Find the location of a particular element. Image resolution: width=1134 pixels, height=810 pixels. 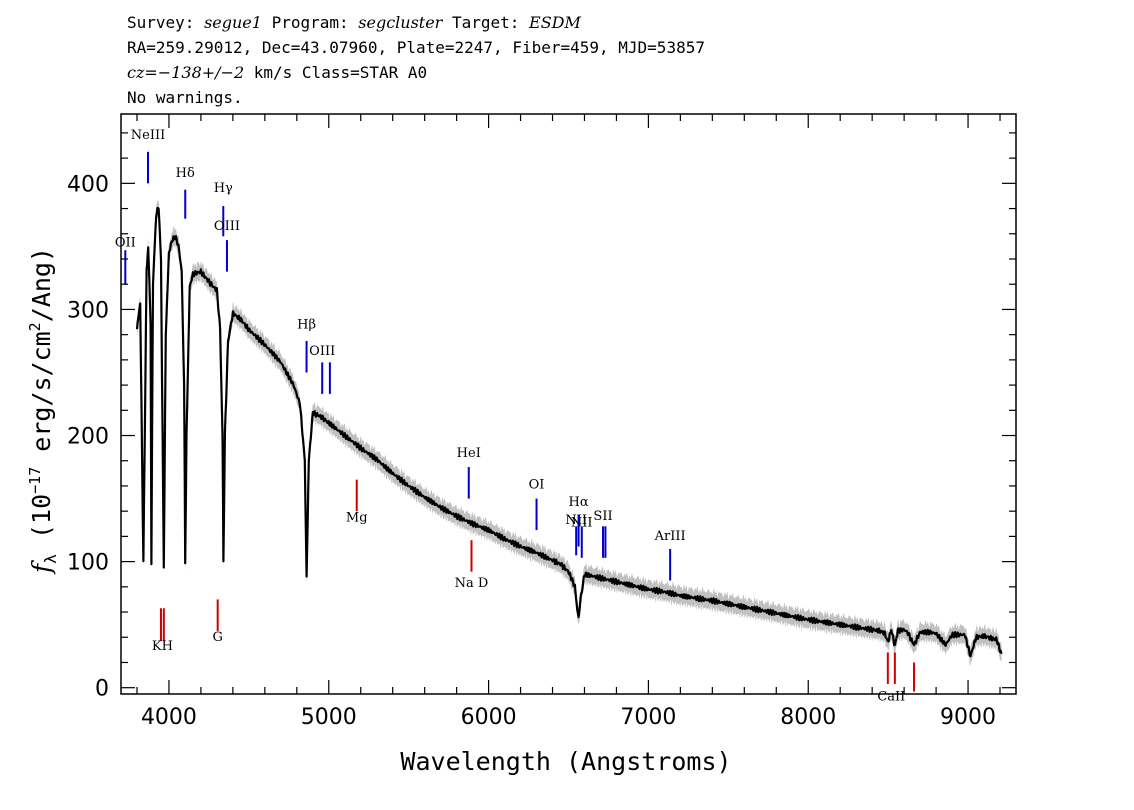

header-line-3: cz=−138+/−2 km/s Class=STAR A0 is located at coordinates (277, 72).